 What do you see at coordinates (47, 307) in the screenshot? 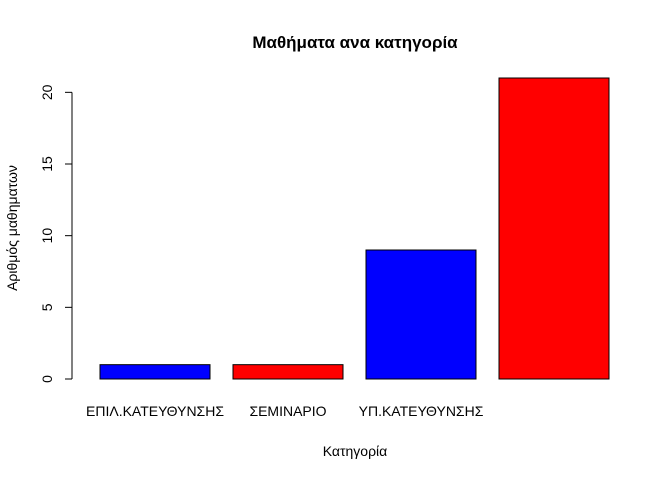
I see `y-tick-label: 5` at bounding box center [47, 307].